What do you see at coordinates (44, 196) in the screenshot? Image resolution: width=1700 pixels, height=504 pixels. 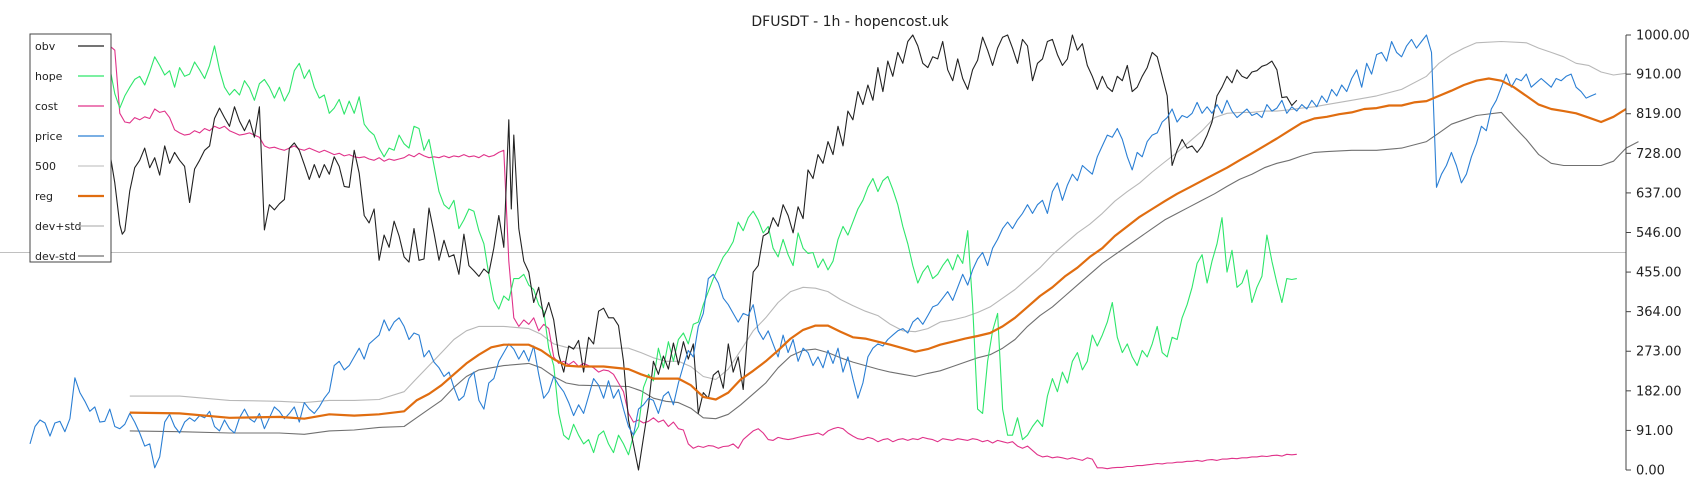 I see `legend-label: reg` at bounding box center [44, 196].